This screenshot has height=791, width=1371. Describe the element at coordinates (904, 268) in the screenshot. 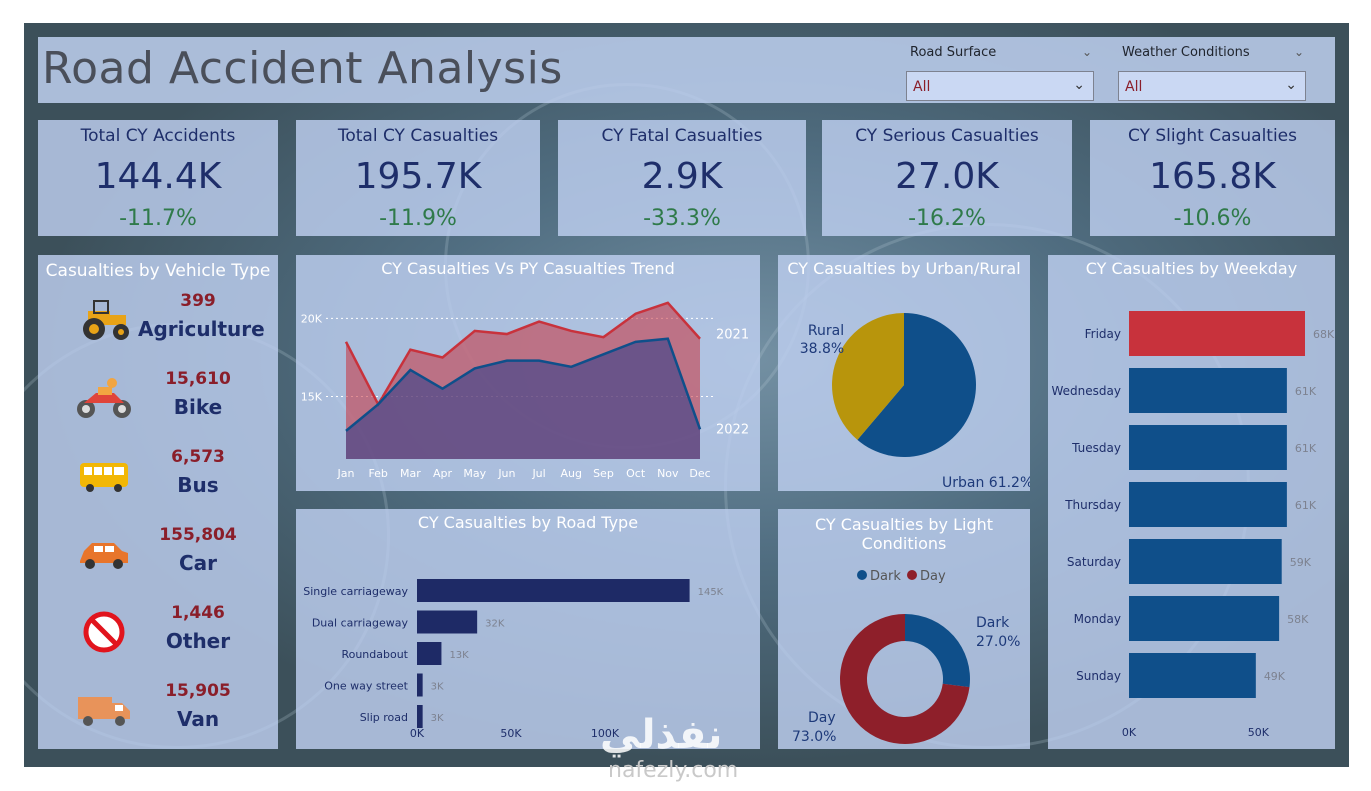

I see `chart-title: CY Casualties by Urban/Rural` at that location.